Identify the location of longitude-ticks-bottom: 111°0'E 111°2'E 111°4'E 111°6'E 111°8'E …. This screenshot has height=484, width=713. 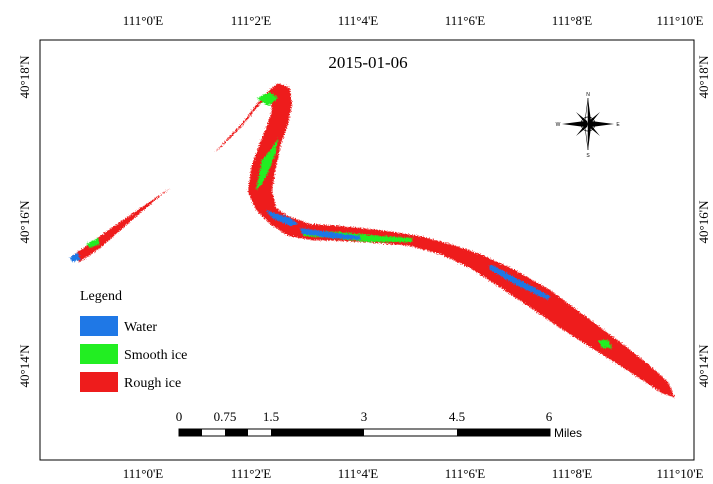
(413, 473).